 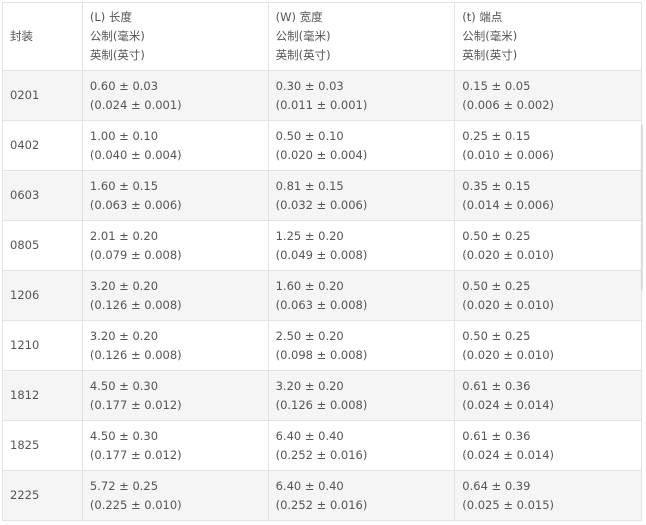 What do you see at coordinates (508, 204) in the screenshot?
I see `imperial-value: (0.014 ± 0.006)` at bounding box center [508, 204].